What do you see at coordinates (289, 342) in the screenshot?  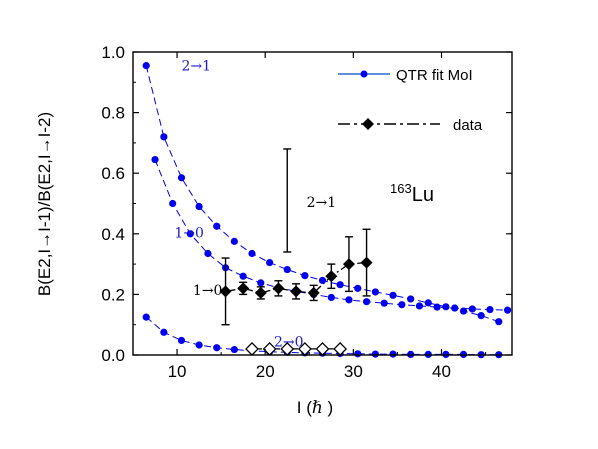 I see `transition-label: 2→0` at bounding box center [289, 342].